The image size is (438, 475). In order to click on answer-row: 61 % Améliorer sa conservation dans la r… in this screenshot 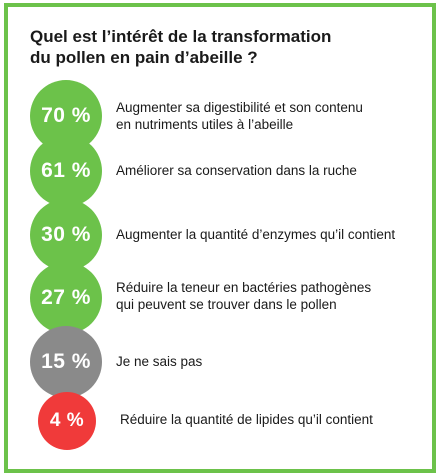, I will do `click(215, 171)`.